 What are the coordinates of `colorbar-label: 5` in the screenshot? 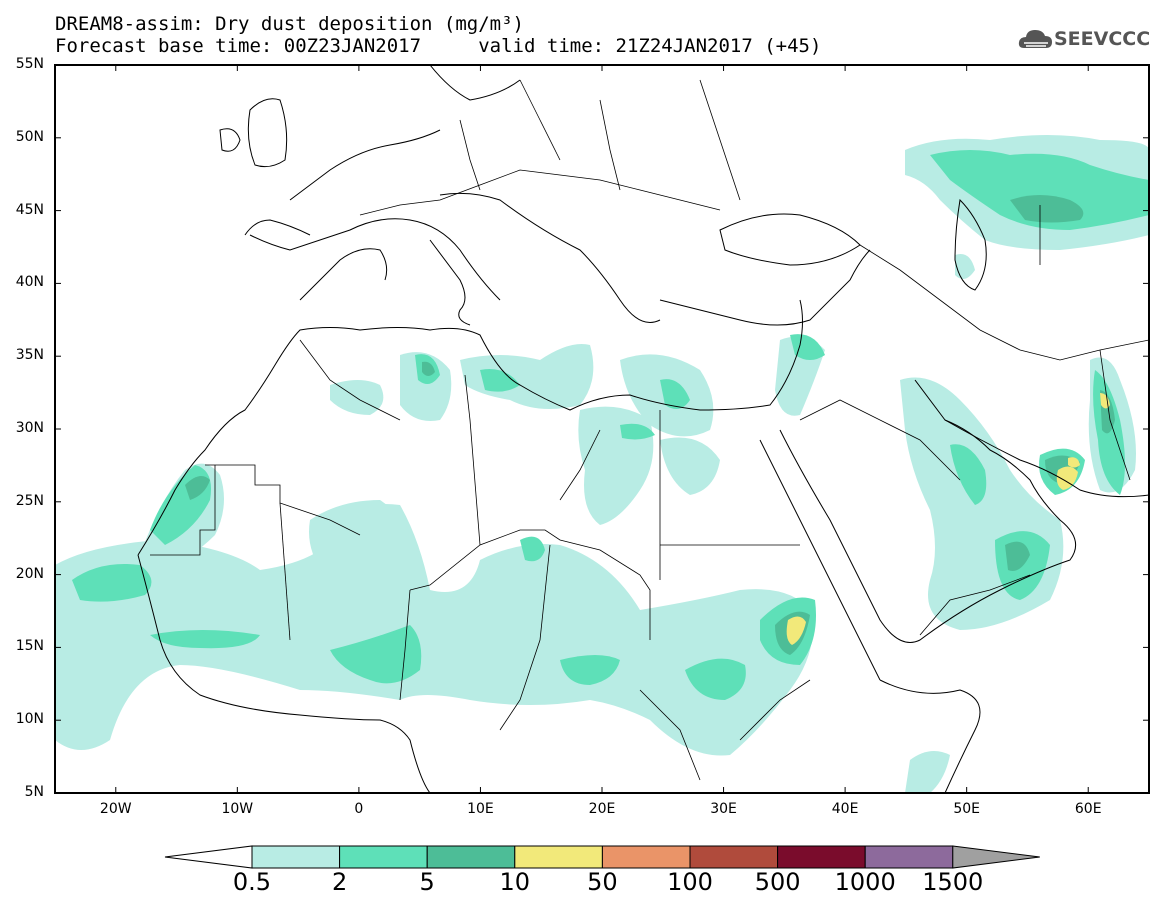 It's located at (427, 882).